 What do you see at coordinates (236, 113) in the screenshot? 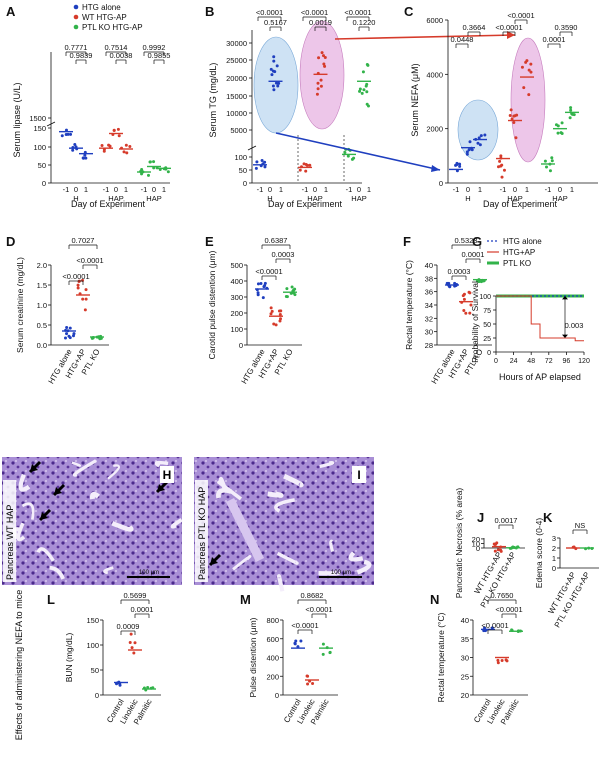
I see `y-tick-label: 10000` at bounding box center [236, 113].